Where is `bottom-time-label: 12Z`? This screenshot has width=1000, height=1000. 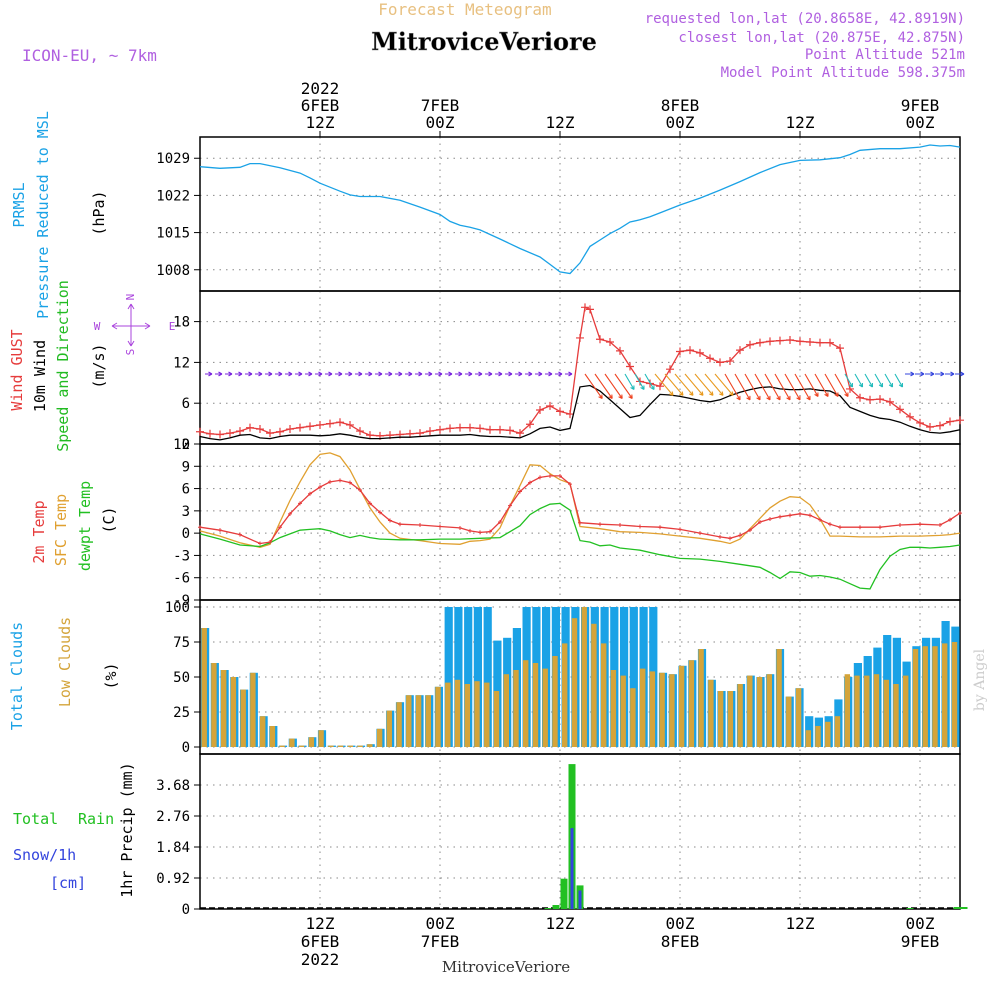 bottom-time-label: 12Z is located at coordinates (560, 923).